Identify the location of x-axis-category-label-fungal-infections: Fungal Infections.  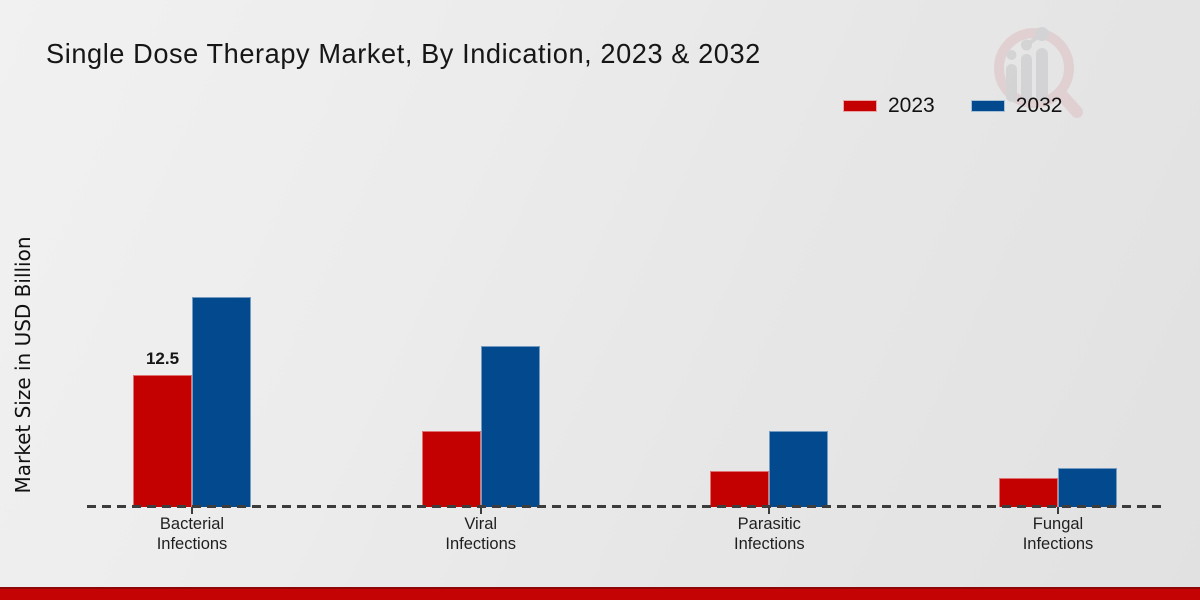
(1058, 534).